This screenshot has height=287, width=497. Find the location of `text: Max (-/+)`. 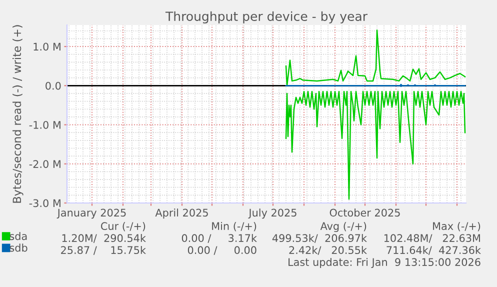

text: Max (-/+) is located at coordinates (456, 227).